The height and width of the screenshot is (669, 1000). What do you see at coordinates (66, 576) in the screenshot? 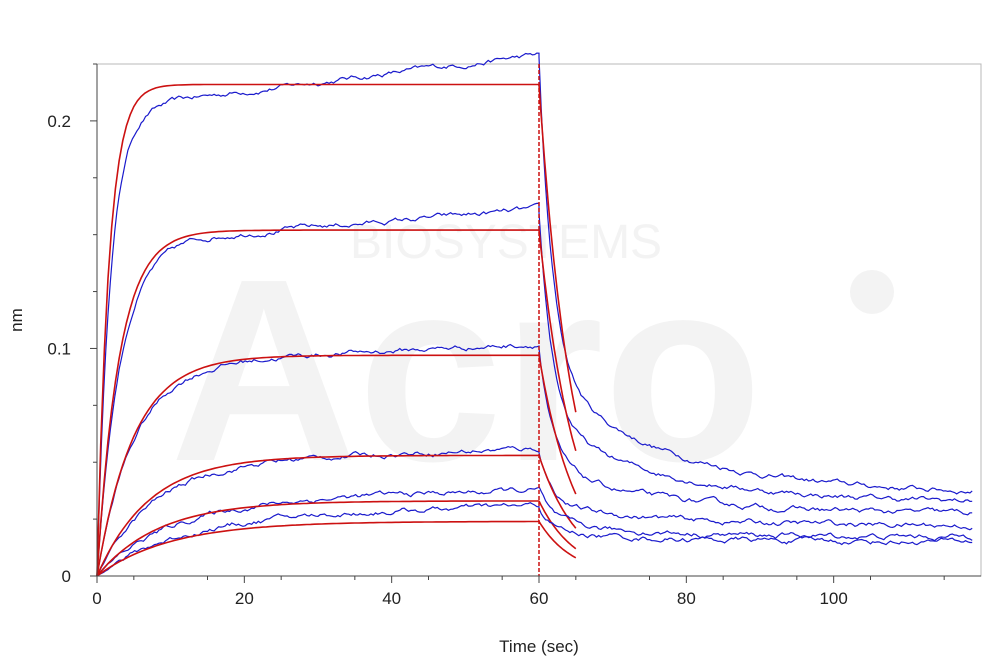
I see `y-tick-label: 0` at bounding box center [66, 576].